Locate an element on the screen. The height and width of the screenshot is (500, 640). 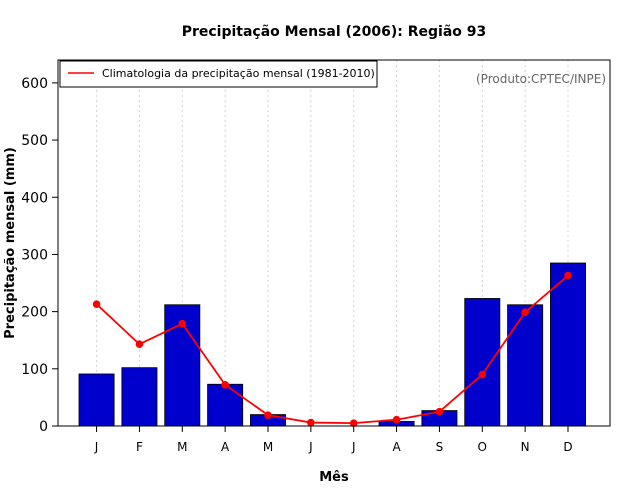
y-tick-label: 100 is located at coordinates (34, 370).